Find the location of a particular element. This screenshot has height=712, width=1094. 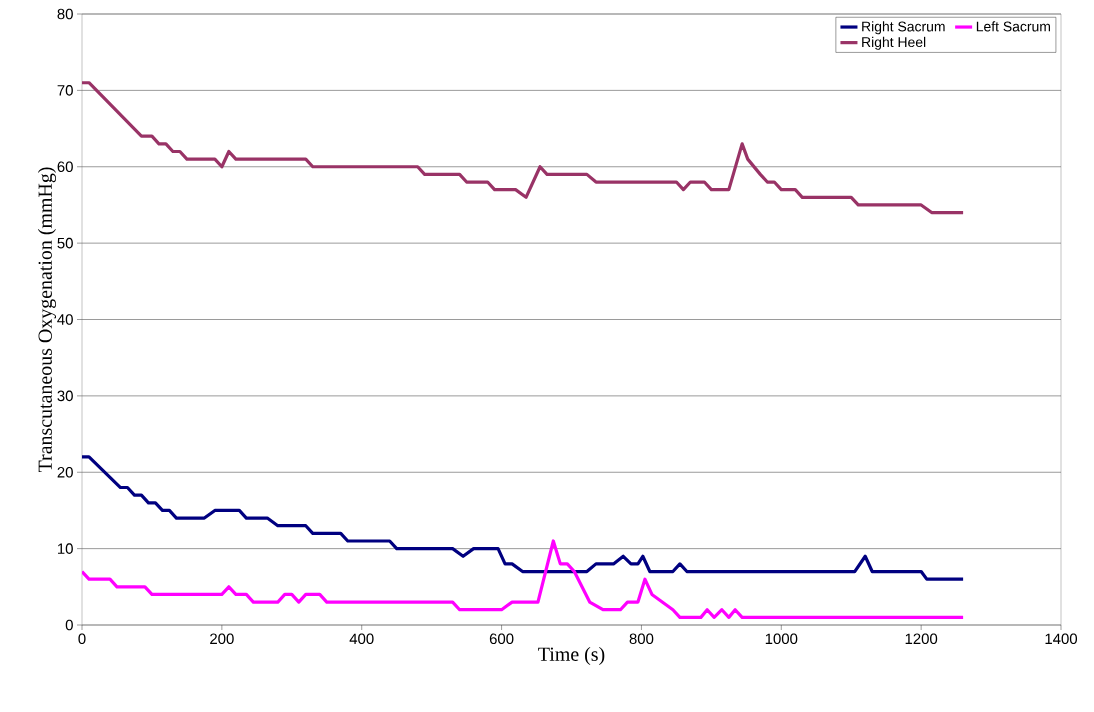

x-axis-title: Time (s) is located at coordinates (571, 655).